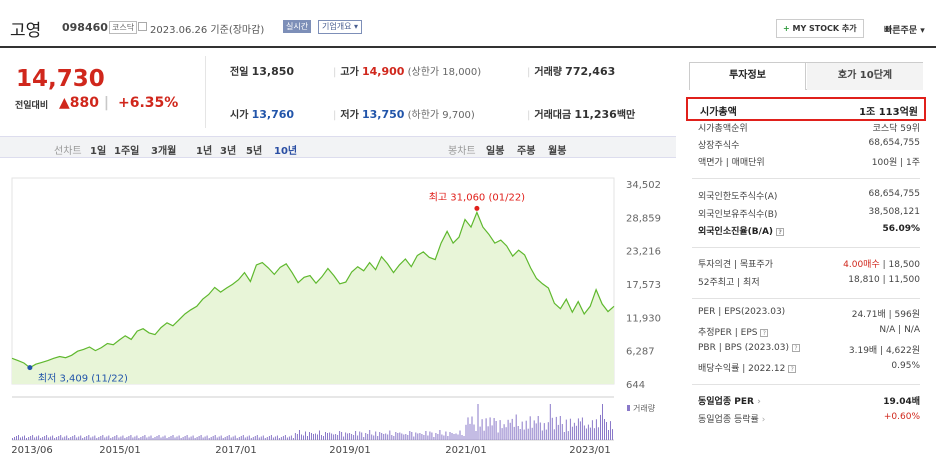 The image size is (936, 468). I want to click on period-1y: 1년, so click(204, 151).